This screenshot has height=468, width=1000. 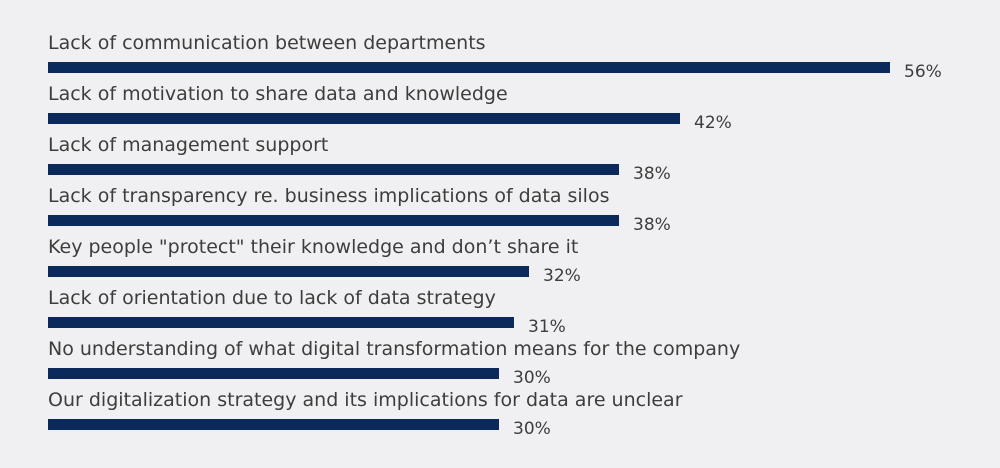 What do you see at coordinates (562, 276) in the screenshot?
I see `value-label: 32%` at bounding box center [562, 276].